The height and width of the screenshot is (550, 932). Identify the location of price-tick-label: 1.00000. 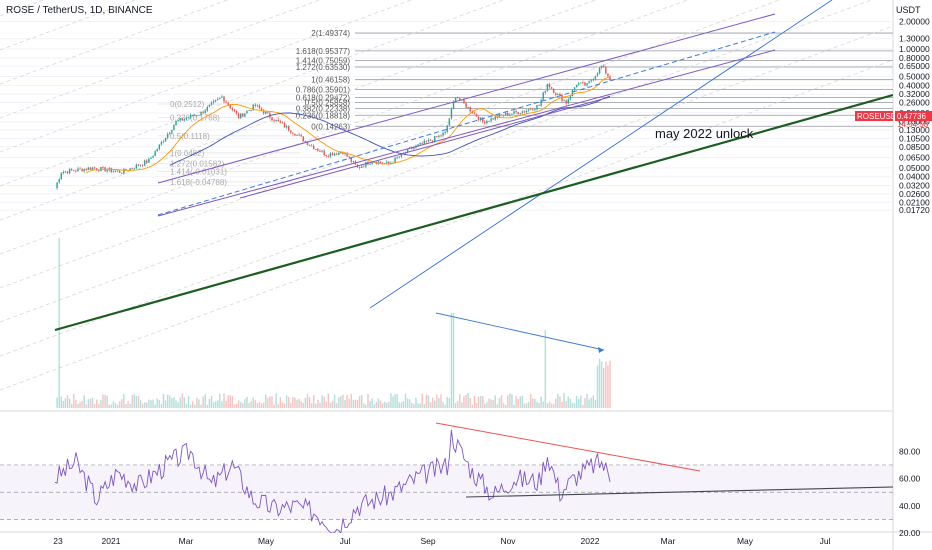
(914, 49).